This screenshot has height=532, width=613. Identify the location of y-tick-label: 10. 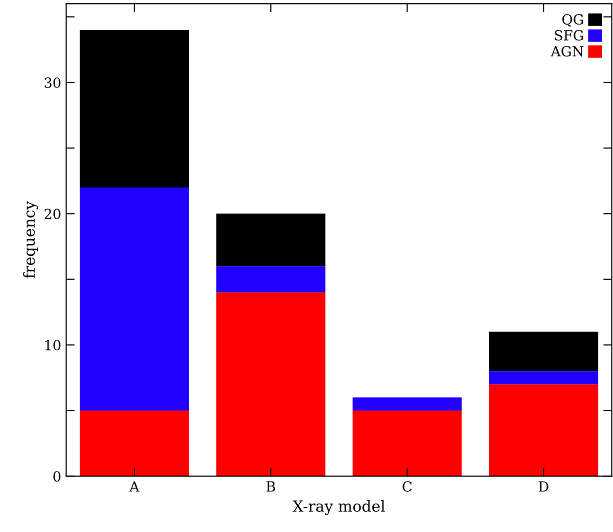
(52, 345).